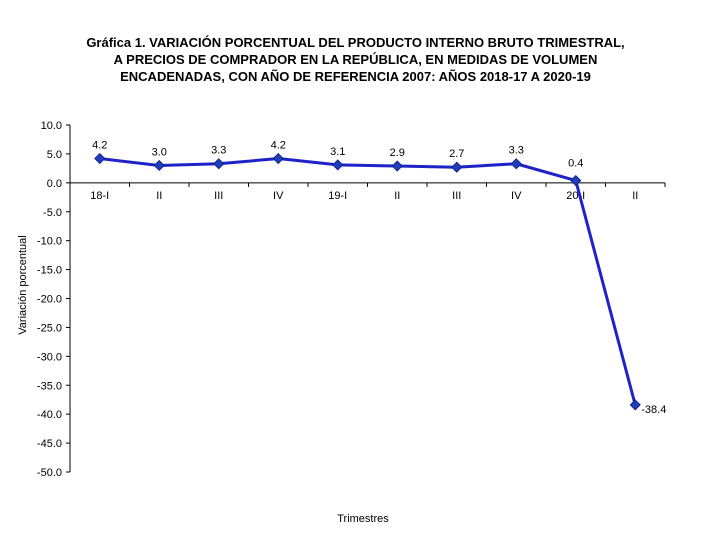 The height and width of the screenshot is (534, 711). What do you see at coordinates (337, 196) in the screenshot?
I see `x-category-label: 19-I` at bounding box center [337, 196].